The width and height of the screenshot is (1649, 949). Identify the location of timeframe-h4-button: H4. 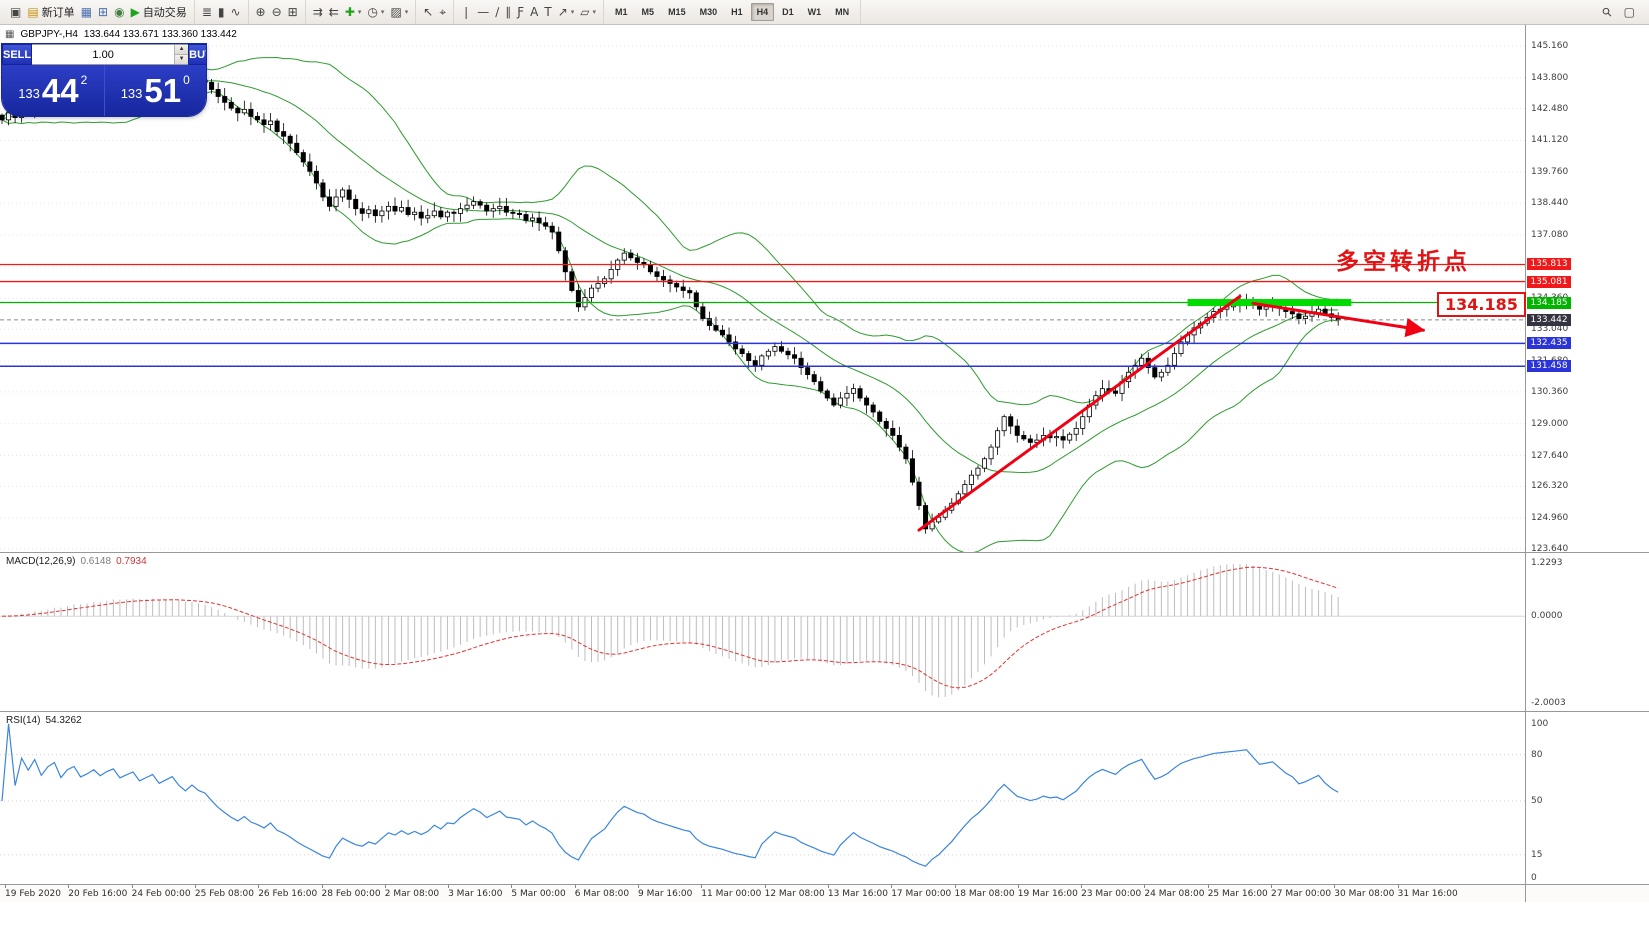
(762, 12).